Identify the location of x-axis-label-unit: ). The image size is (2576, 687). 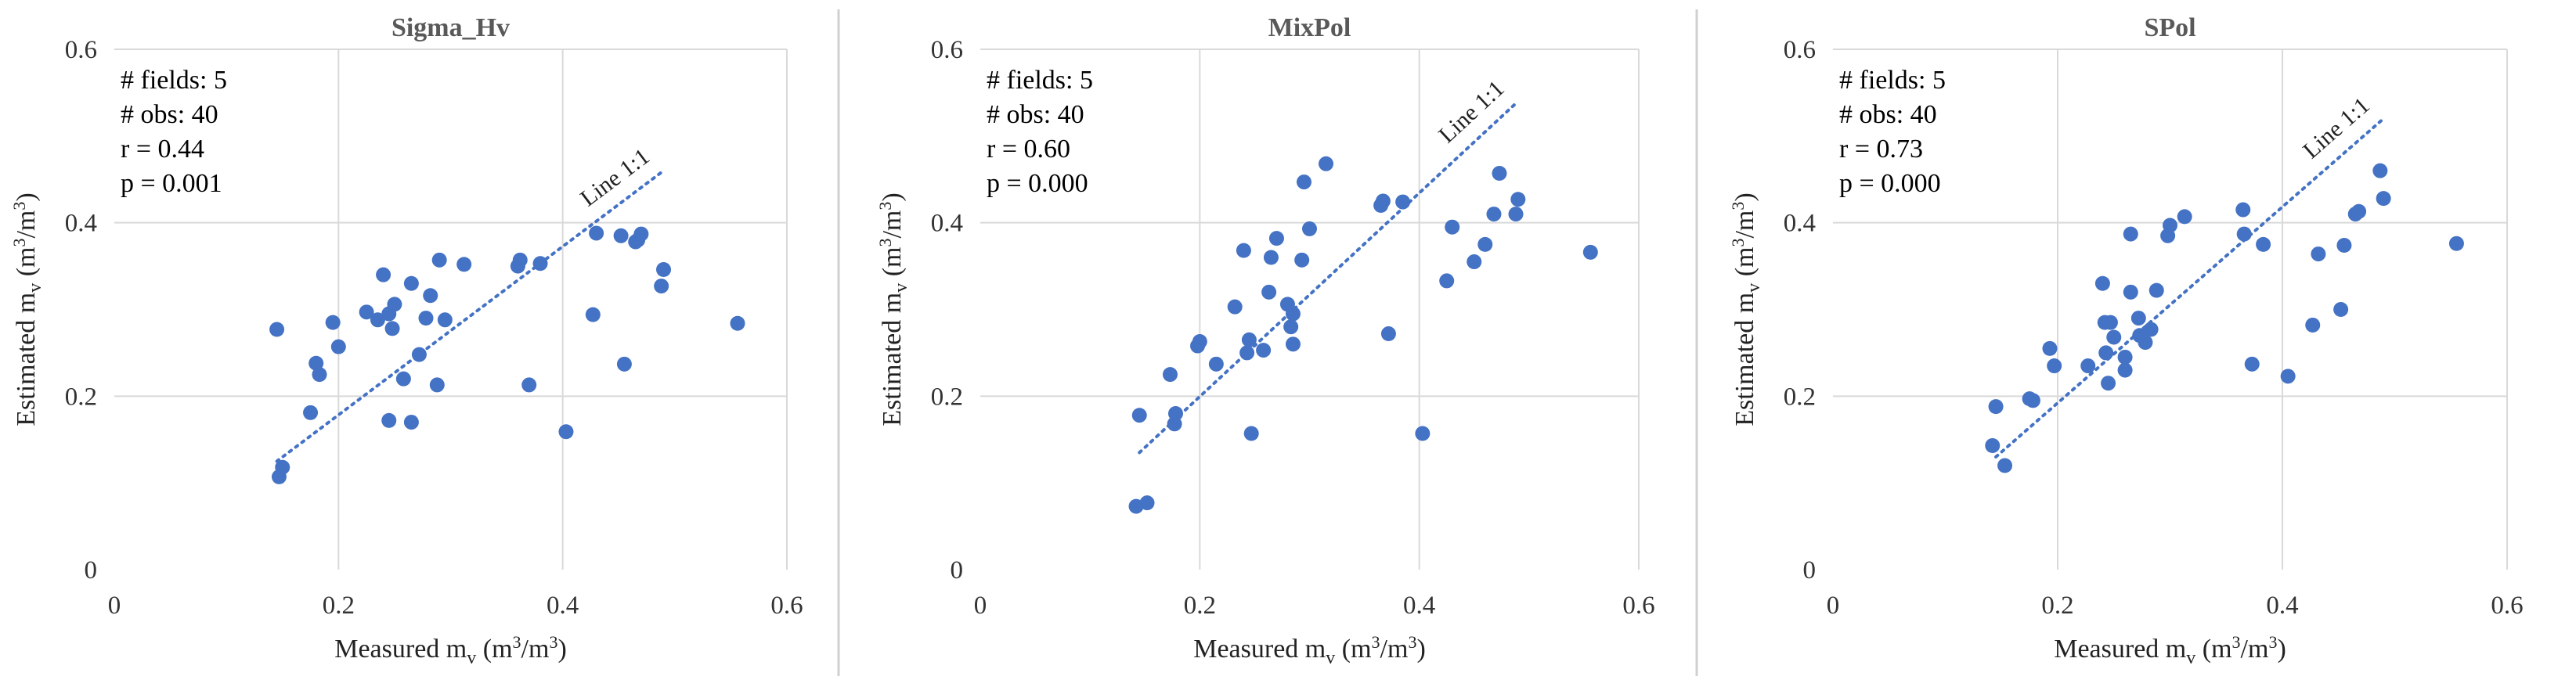
(2281, 649).